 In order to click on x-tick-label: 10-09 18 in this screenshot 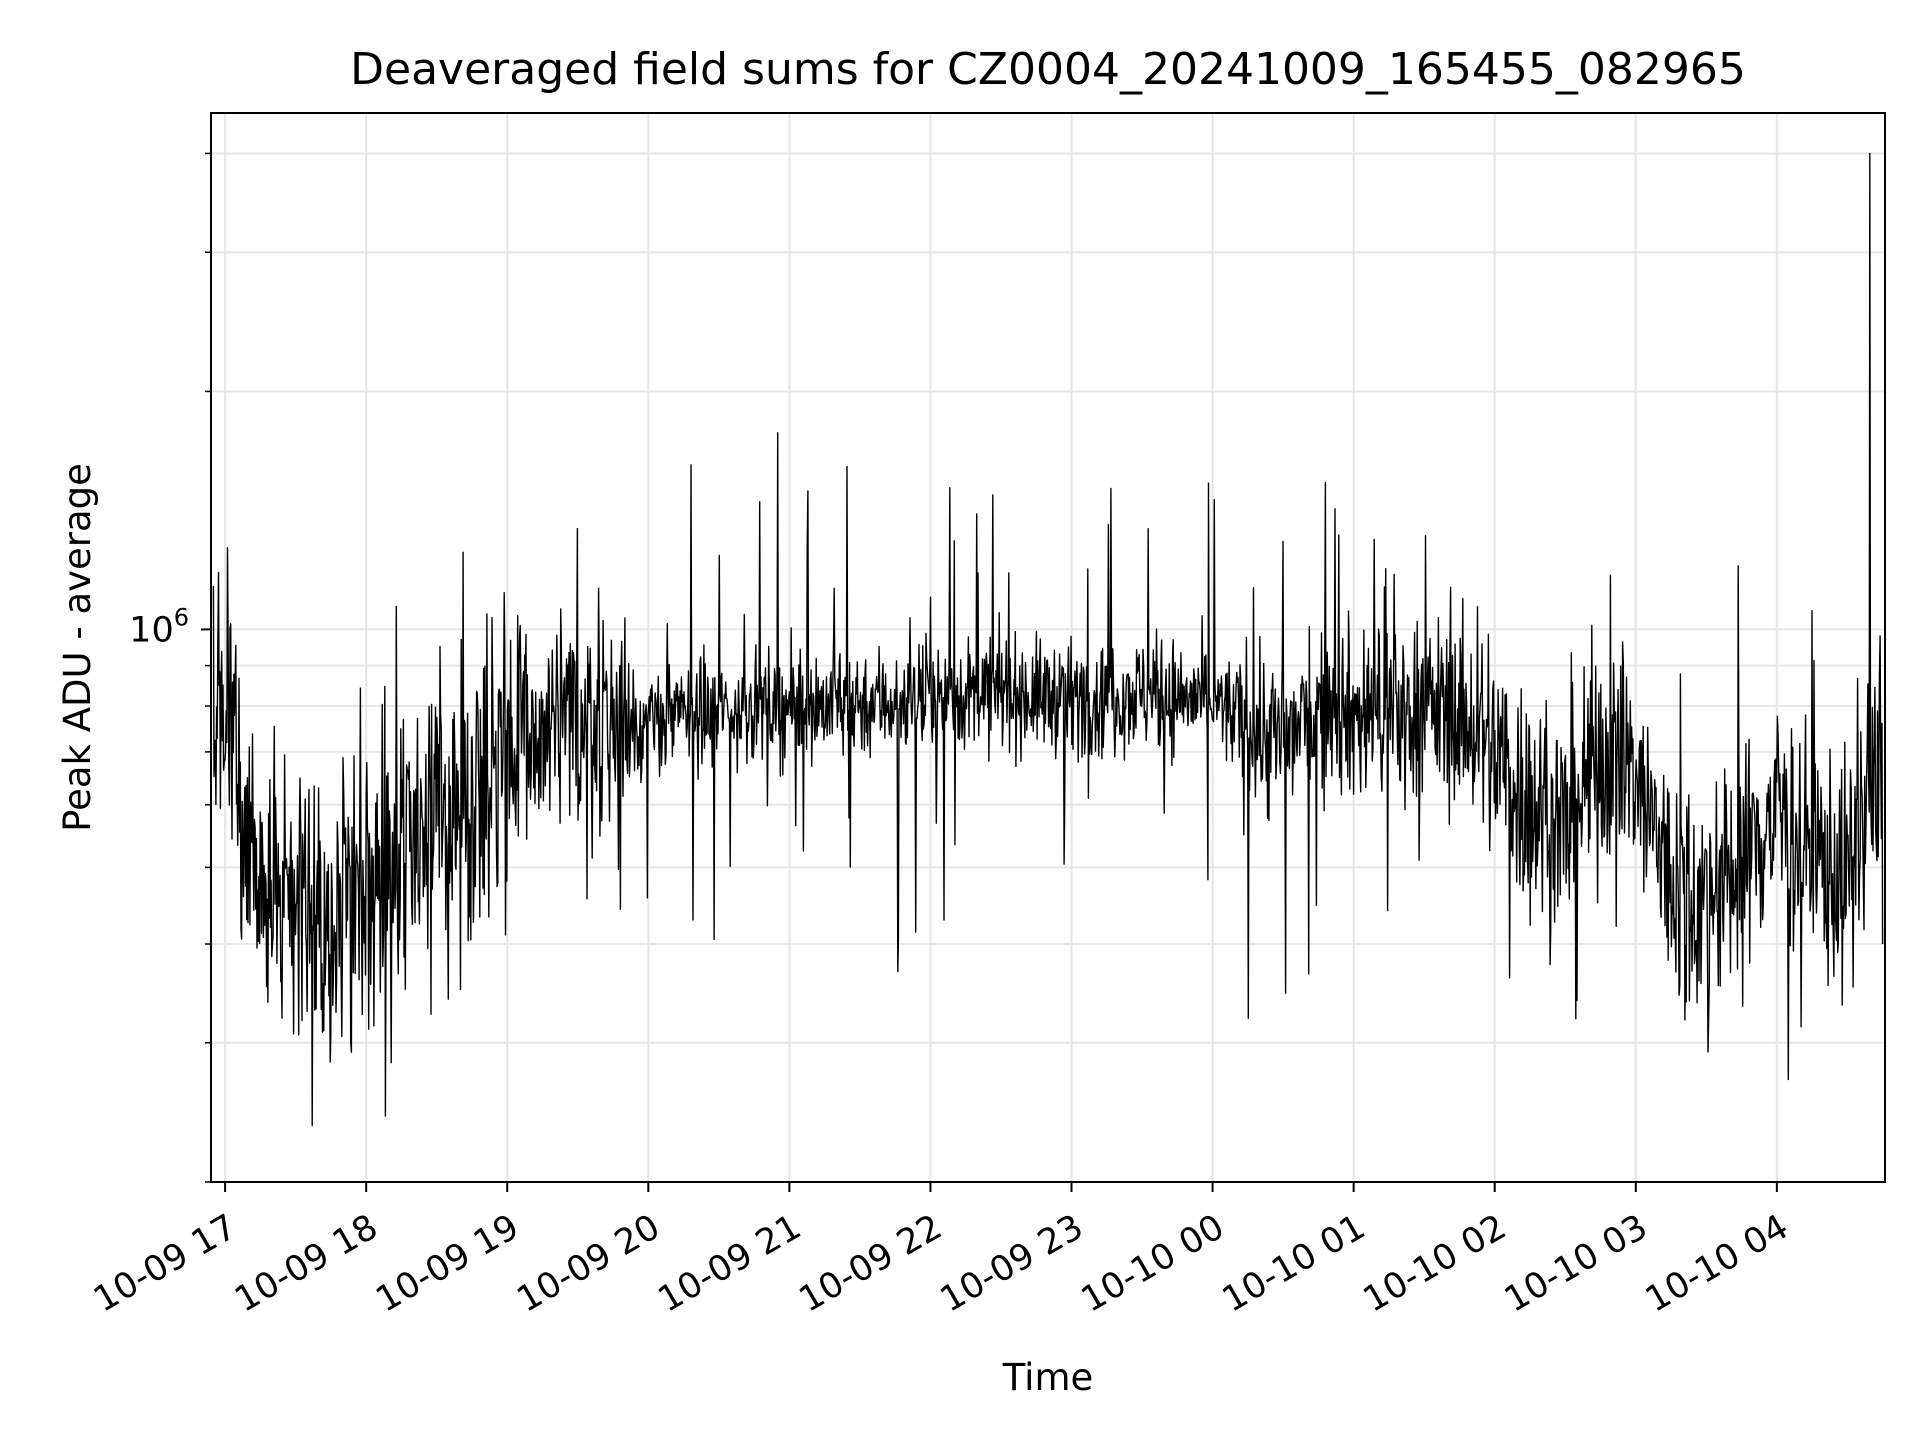, I will do `click(306, 1263)`.